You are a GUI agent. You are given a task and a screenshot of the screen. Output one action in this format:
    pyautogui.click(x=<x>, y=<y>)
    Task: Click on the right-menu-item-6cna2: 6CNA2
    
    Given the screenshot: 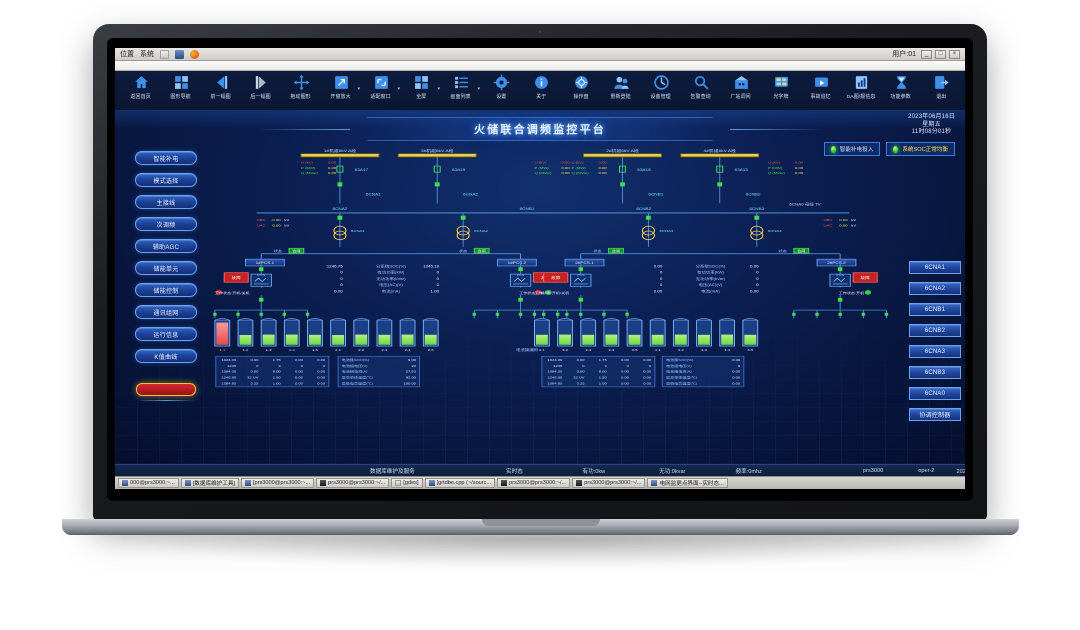 What is the action you would take?
    pyautogui.click(x=935, y=288)
    